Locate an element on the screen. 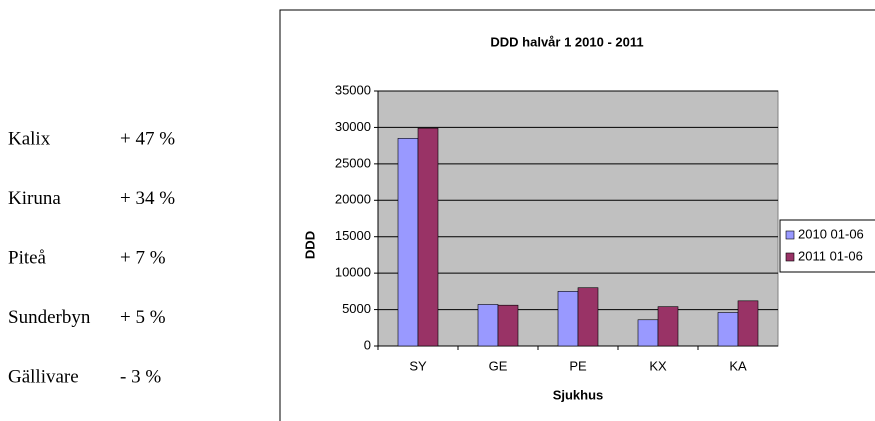 This screenshot has width=875, height=421. site-change: + 7 % is located at coordinates (143, 257).